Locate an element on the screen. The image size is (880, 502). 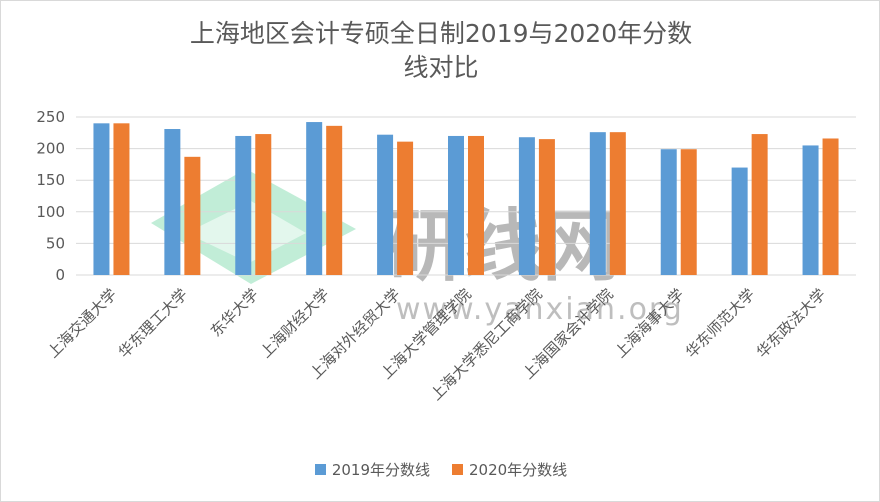
x-tick-label-1: 华东理工大学 is located at coordinates (153, 323).